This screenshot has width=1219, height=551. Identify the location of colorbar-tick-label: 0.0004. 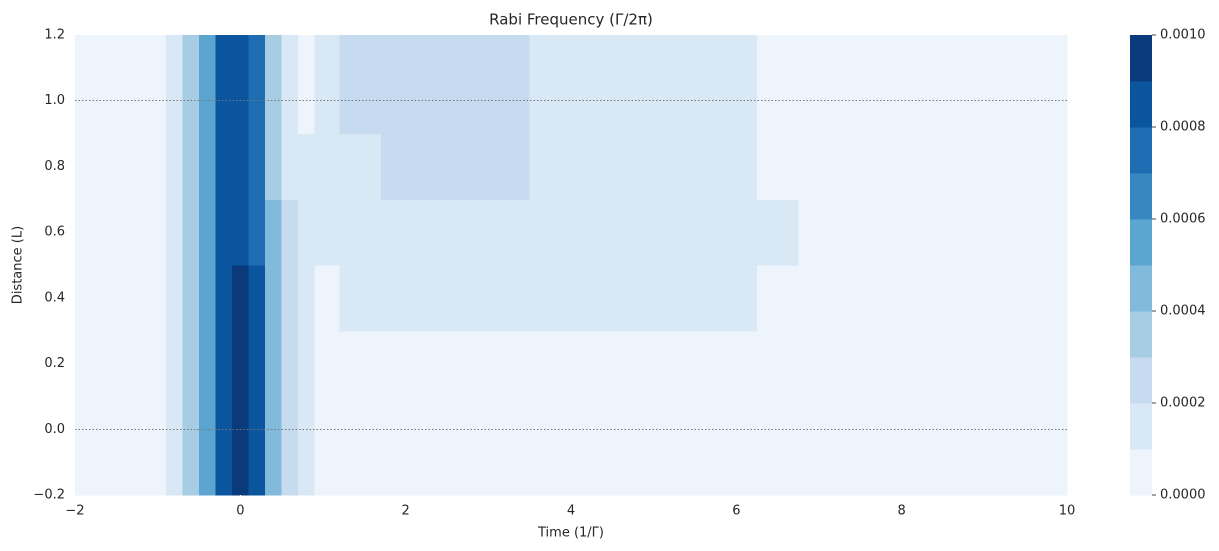
(1183, 311).